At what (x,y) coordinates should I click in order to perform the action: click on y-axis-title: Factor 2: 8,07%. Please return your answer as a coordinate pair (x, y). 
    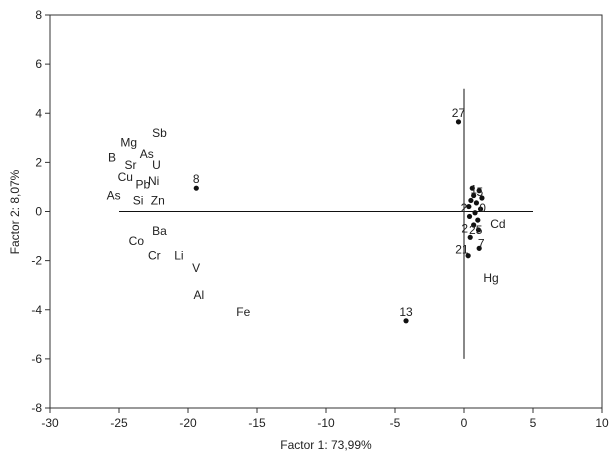
    Looking at the image, I should click on (15, 211).